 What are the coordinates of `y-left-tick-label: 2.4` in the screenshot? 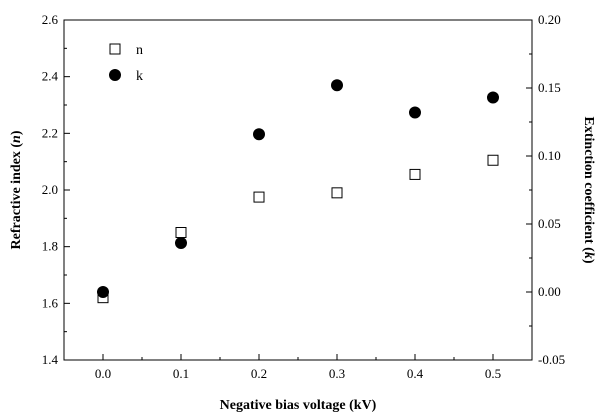 It's located at (50, 76).